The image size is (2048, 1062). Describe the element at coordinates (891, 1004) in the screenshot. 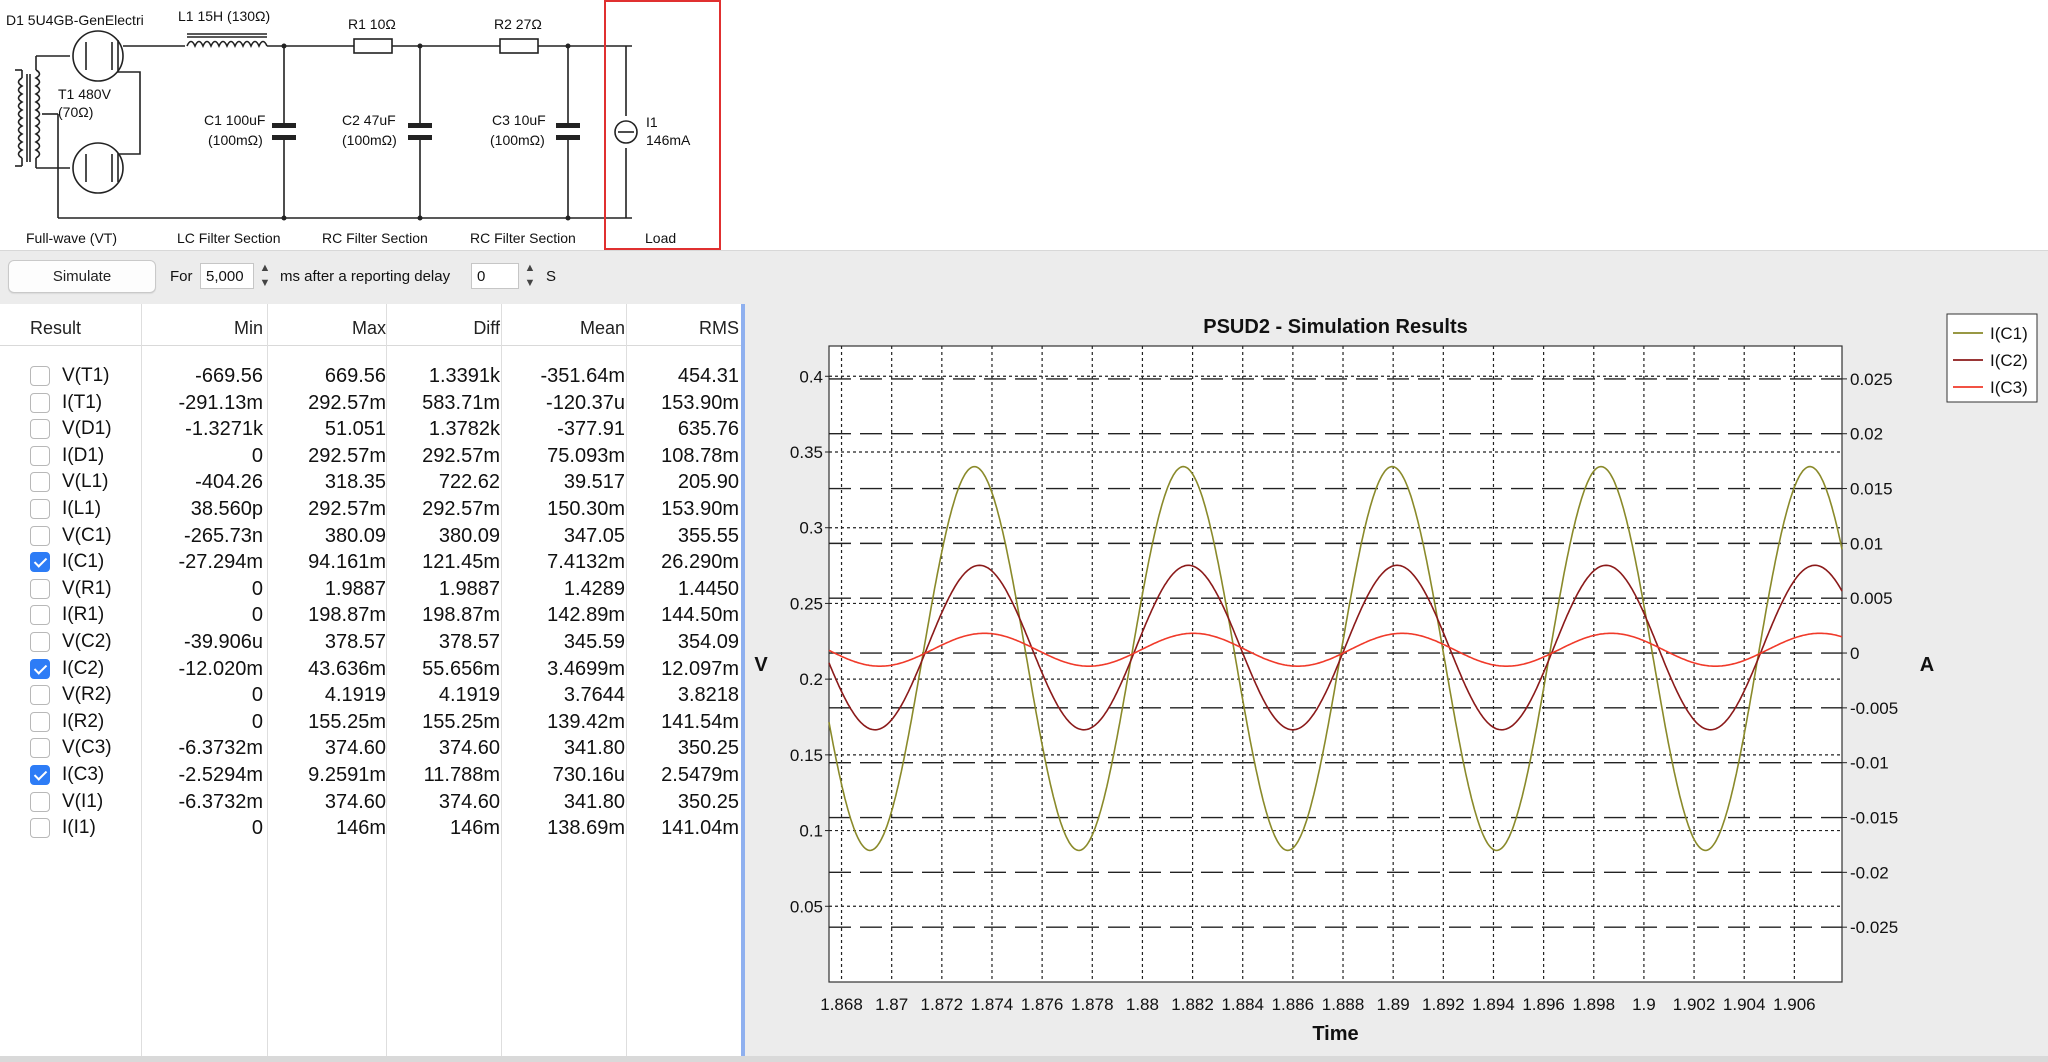

I see `x-tick-label: 1.87` at that location.